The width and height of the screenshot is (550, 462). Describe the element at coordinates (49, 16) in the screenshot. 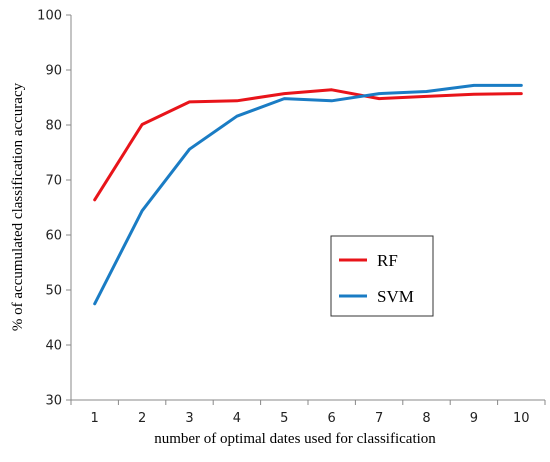

I see `y-tick-label: 100` at that location.